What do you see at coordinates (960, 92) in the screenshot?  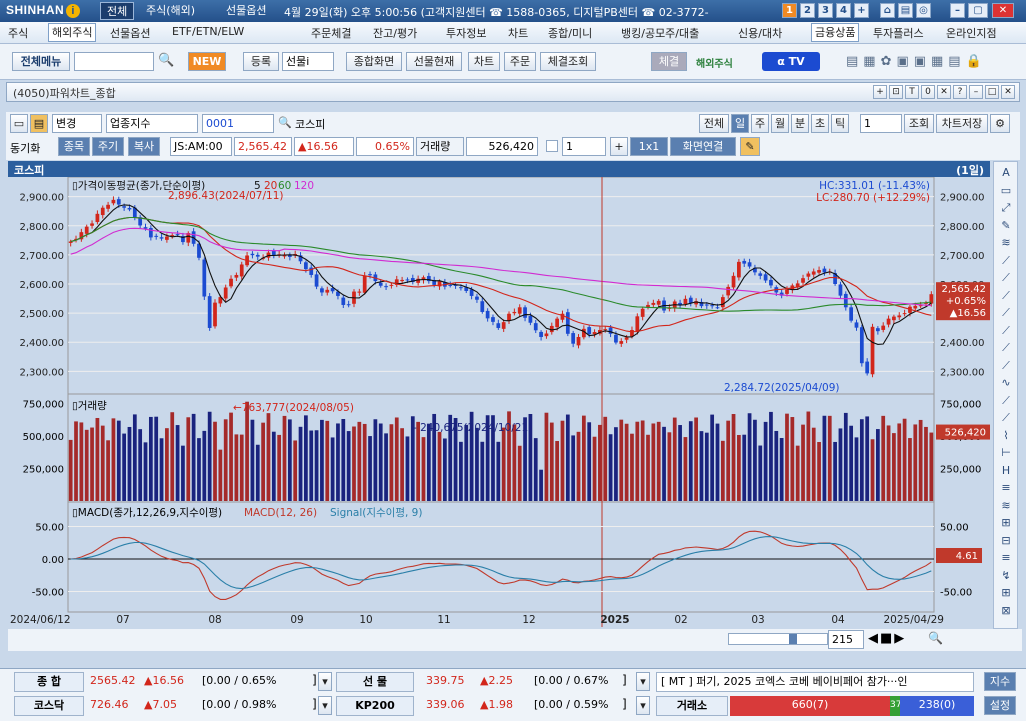 I see `window-control-5: ?` at bounding box center [960, 92].